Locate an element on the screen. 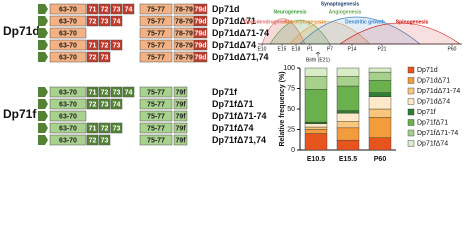  group-label: Dp71f is located at coordinates (20, 114).